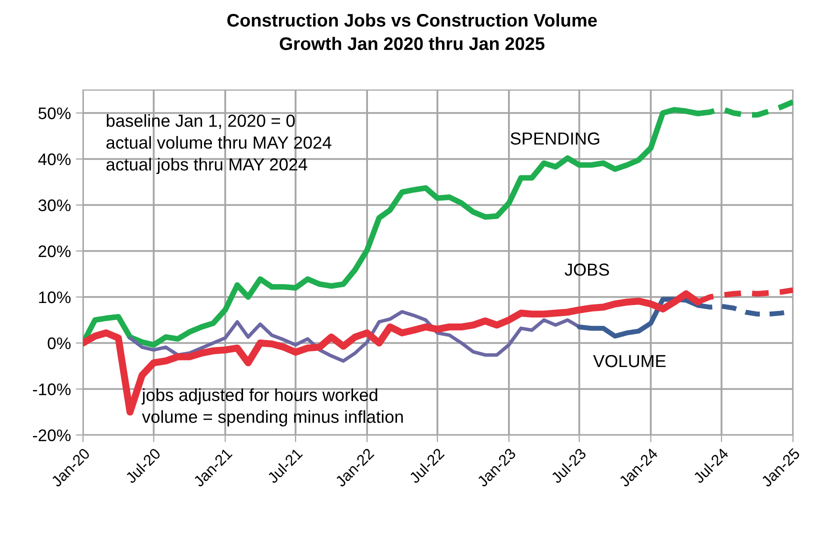 Image resolution: width=824 pixels, height=538 pixels. Describe the element at coordinates (555, 138) in the screenshot. I see `series-label: SPENDING` at that location.